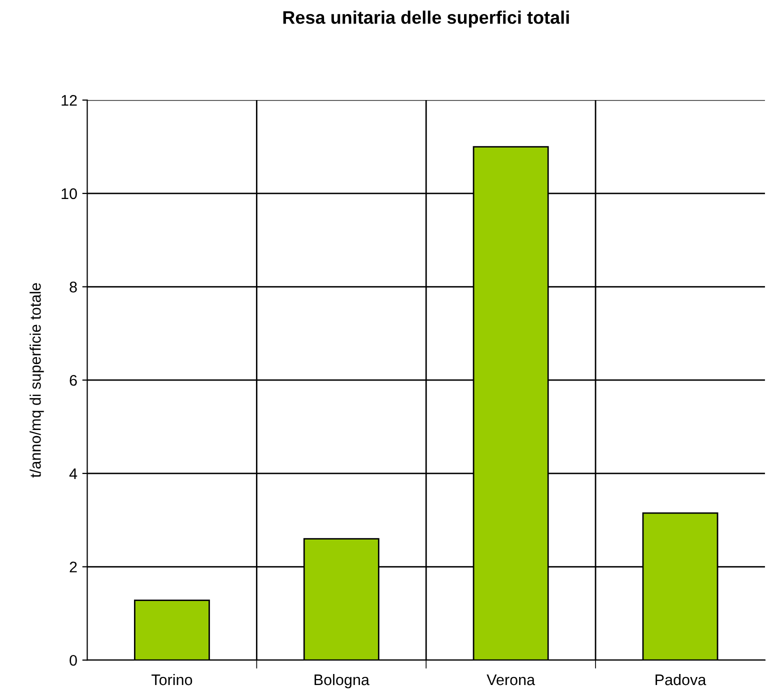 Image resolution: width=779 pixels, height=700 pixels. I want to click on y-axis-title: t/anno/mq di superficie totale, so click(37, 380).